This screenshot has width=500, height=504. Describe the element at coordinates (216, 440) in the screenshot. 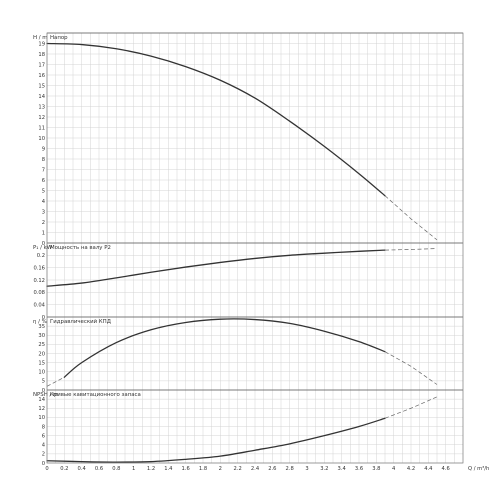

I see `npsh-curve-solid` at that location.